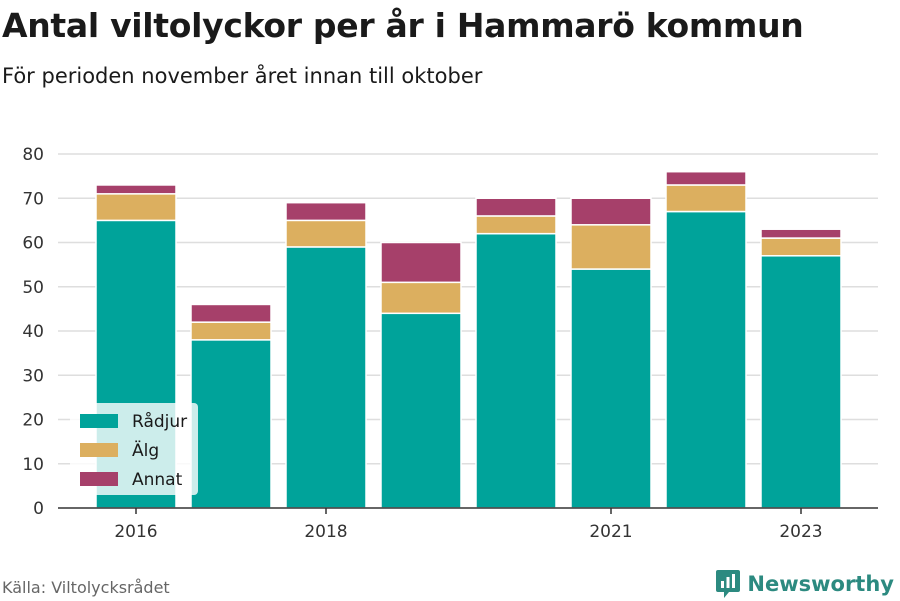 The image size is (900, 601). Describe the element at coordinates (145, 450) in the screenshot. I see `legend-label: Älg` at that location.